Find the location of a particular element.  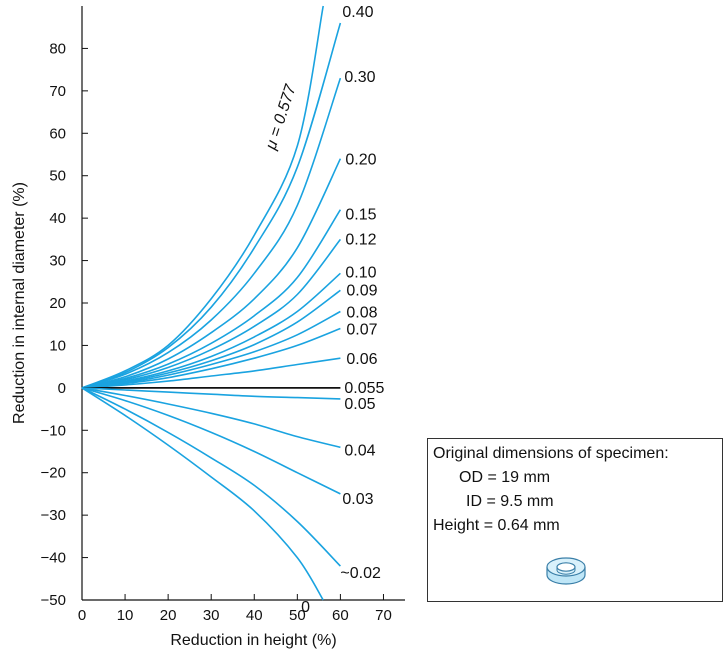

y-tick-label: −30 is located at coordinates (53, 515).